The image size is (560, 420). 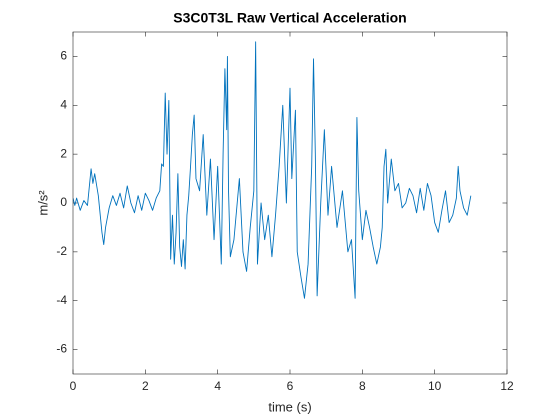 I want to click on chart-title: S3C0T3L Raw Vertical Acceleration, so click(x=289, y=18).